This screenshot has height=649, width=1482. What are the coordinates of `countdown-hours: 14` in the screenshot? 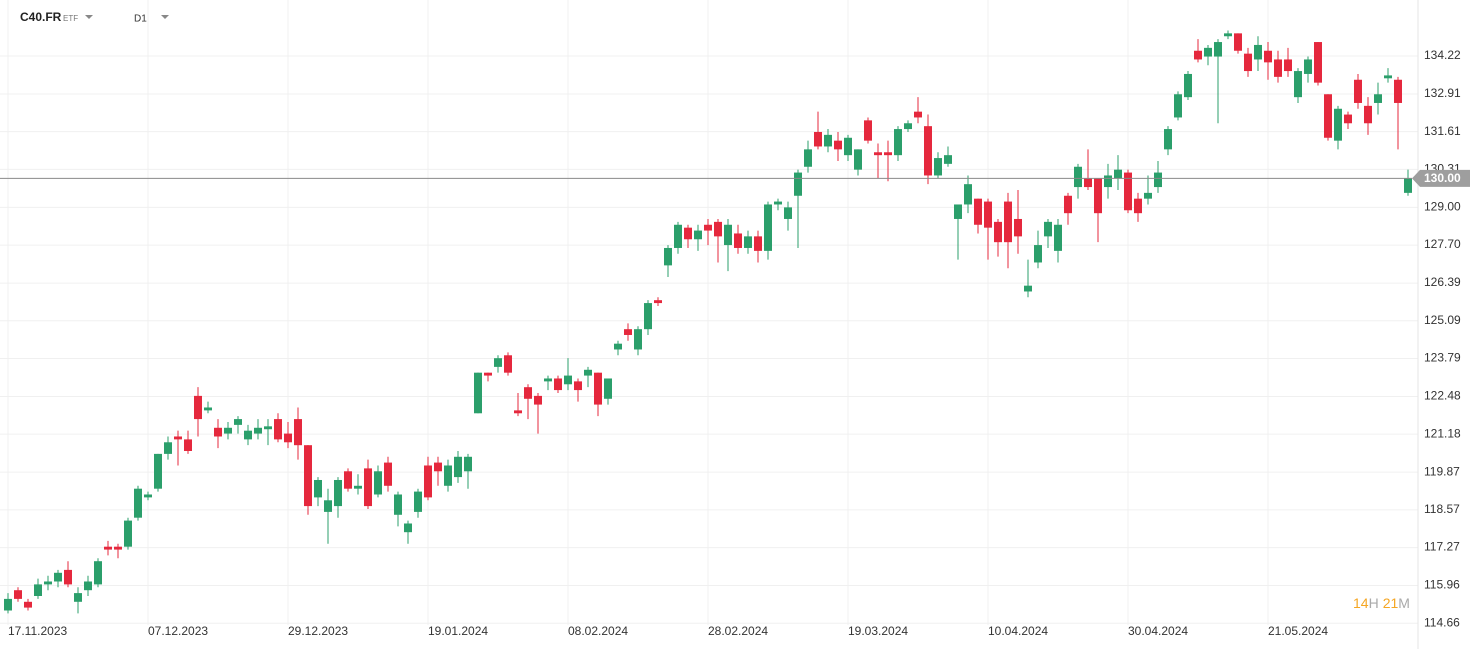 It's located at (1361, 603).